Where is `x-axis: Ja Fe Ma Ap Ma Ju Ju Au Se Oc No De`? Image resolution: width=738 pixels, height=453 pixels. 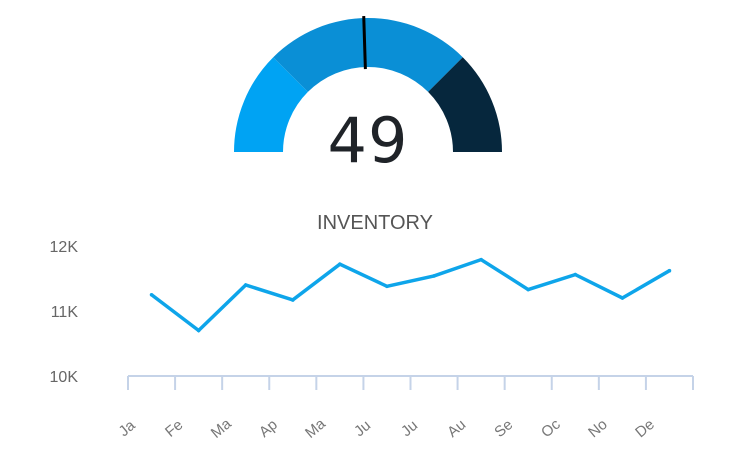 x-axis: Ja Fe Ma Ap Ma Ju Ju Au Se Oc No De is located at coordinates (405, 408).